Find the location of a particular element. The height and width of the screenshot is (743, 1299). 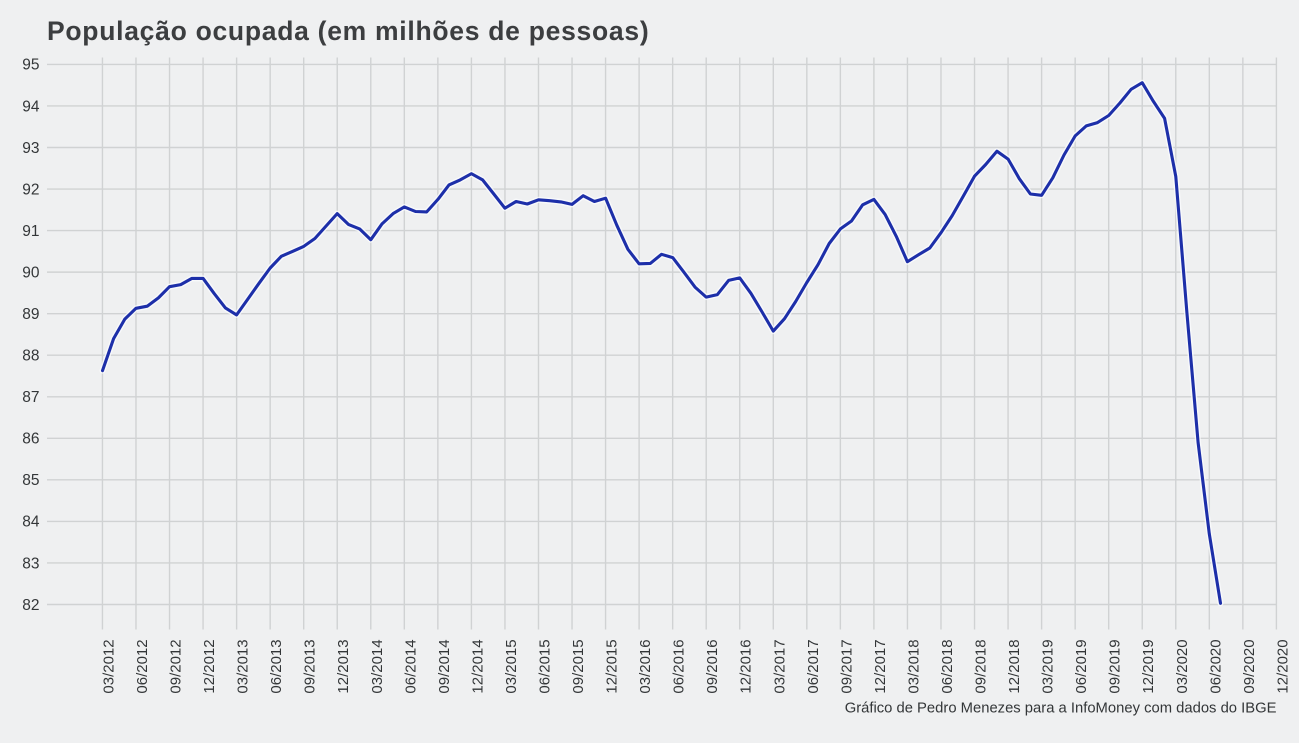

svg-text: 06/2018 is located at coordinates (947, 666).